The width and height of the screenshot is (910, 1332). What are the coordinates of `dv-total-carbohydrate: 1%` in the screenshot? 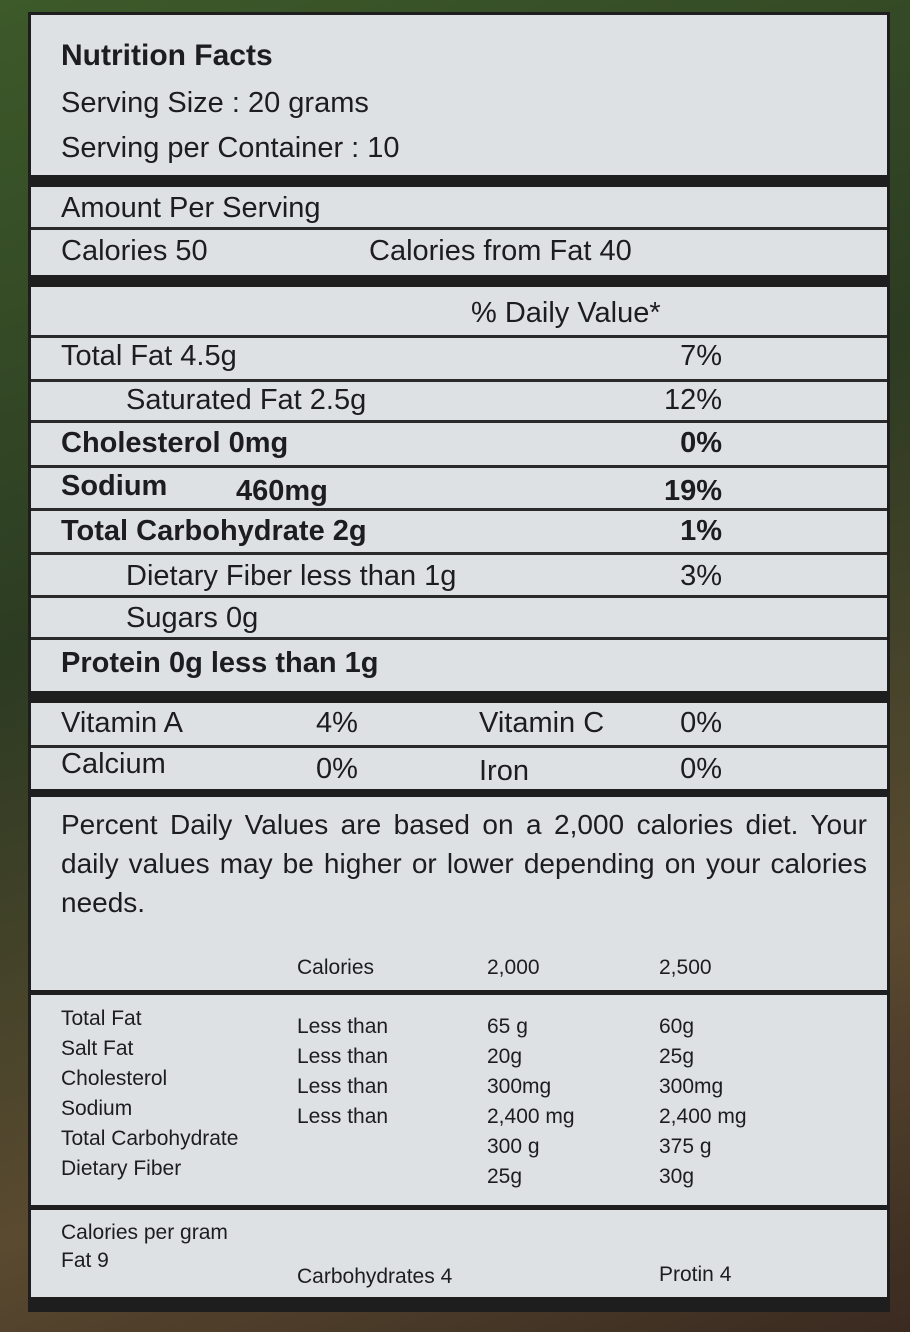 It's located at (701, 531).